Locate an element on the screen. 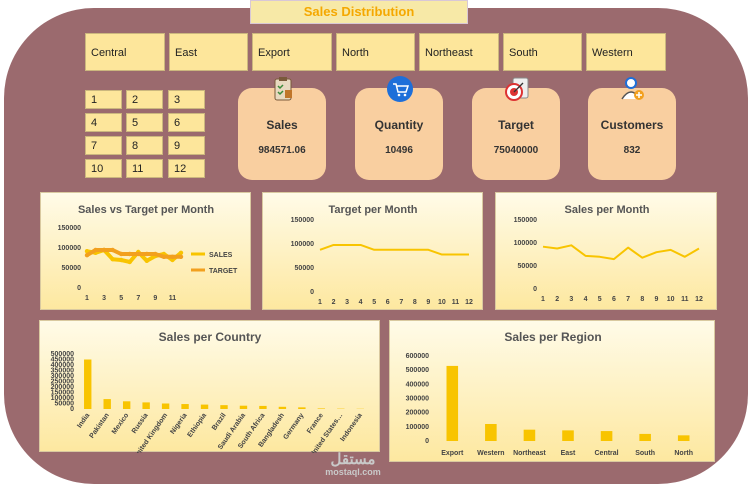  month-slicer-7: 7 is located at coordinates (103, 145).